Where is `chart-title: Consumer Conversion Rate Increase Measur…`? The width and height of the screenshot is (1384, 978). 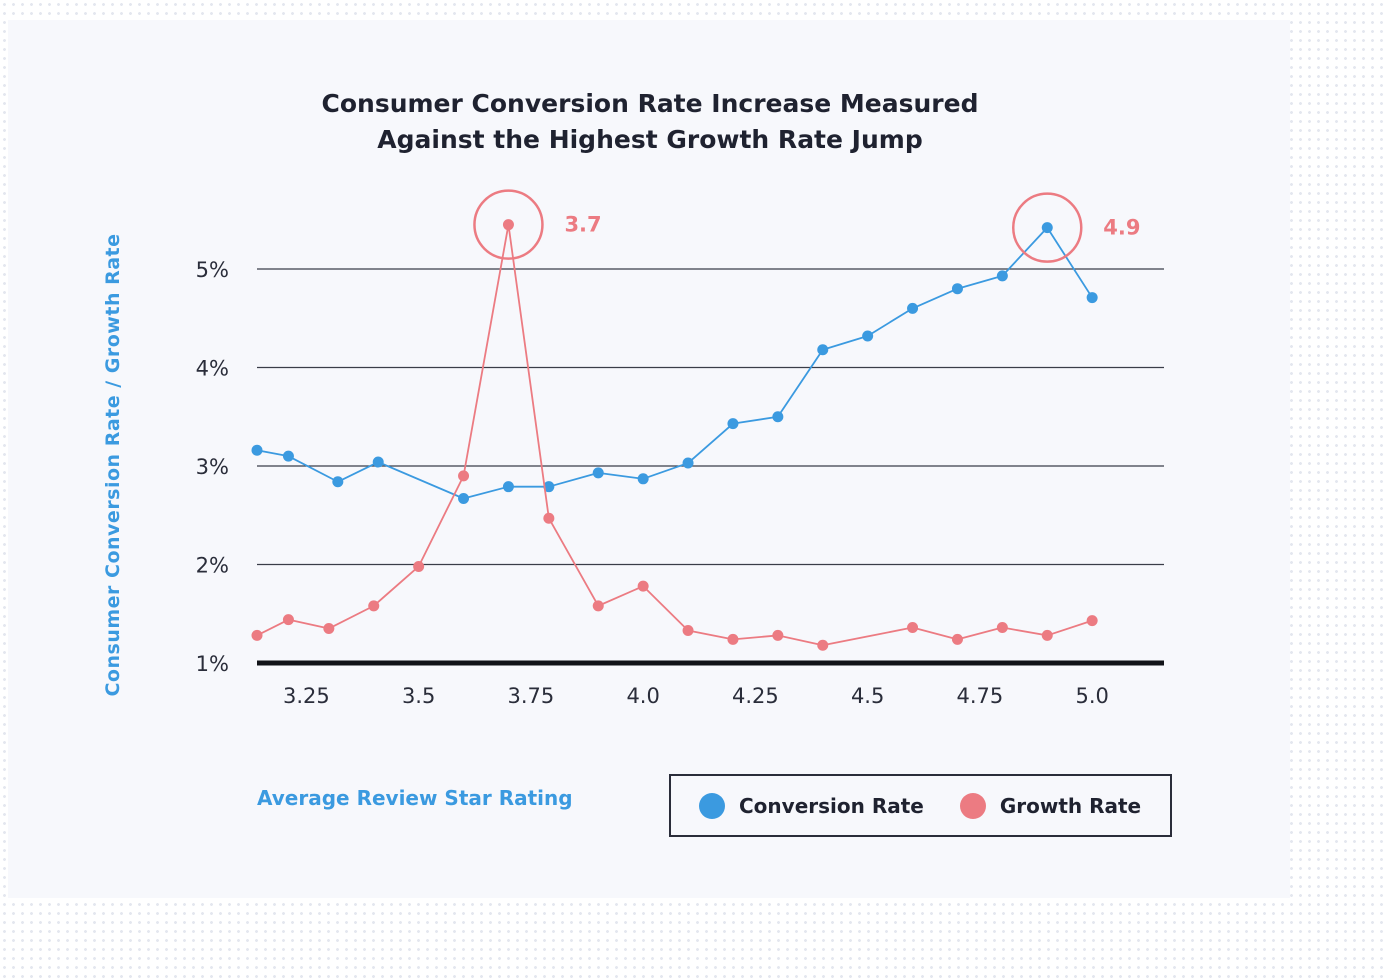 chart-title: Consumer Conversion Rate Increase Measur… is located at coordinates (650, 122).